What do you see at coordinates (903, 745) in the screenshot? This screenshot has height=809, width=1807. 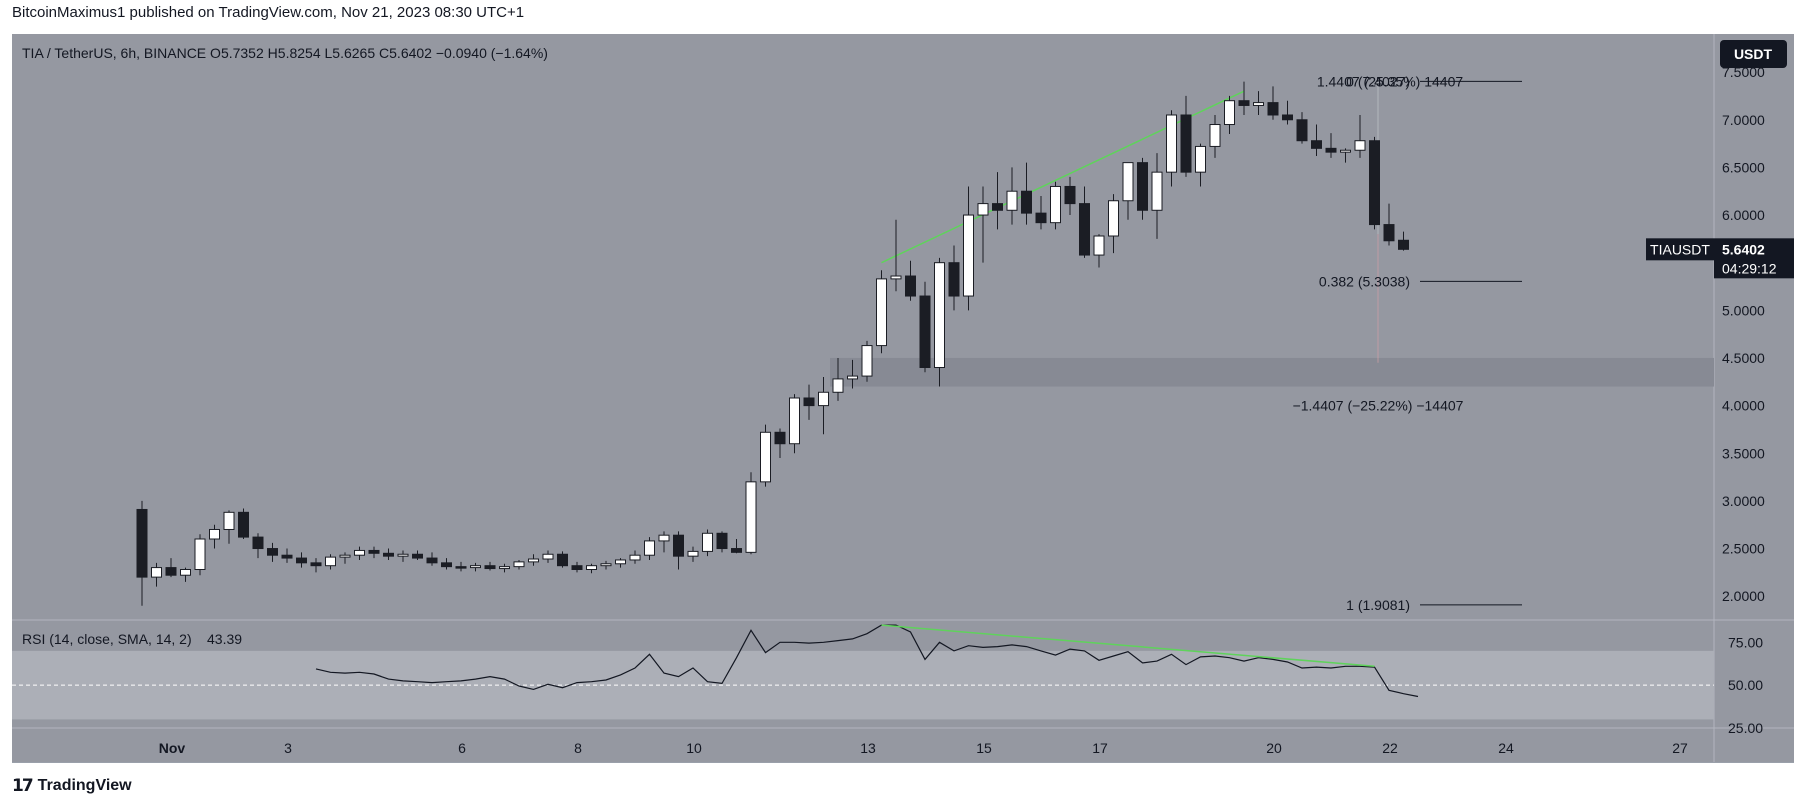 I see `time-axis` at bounding box center [903, 745].